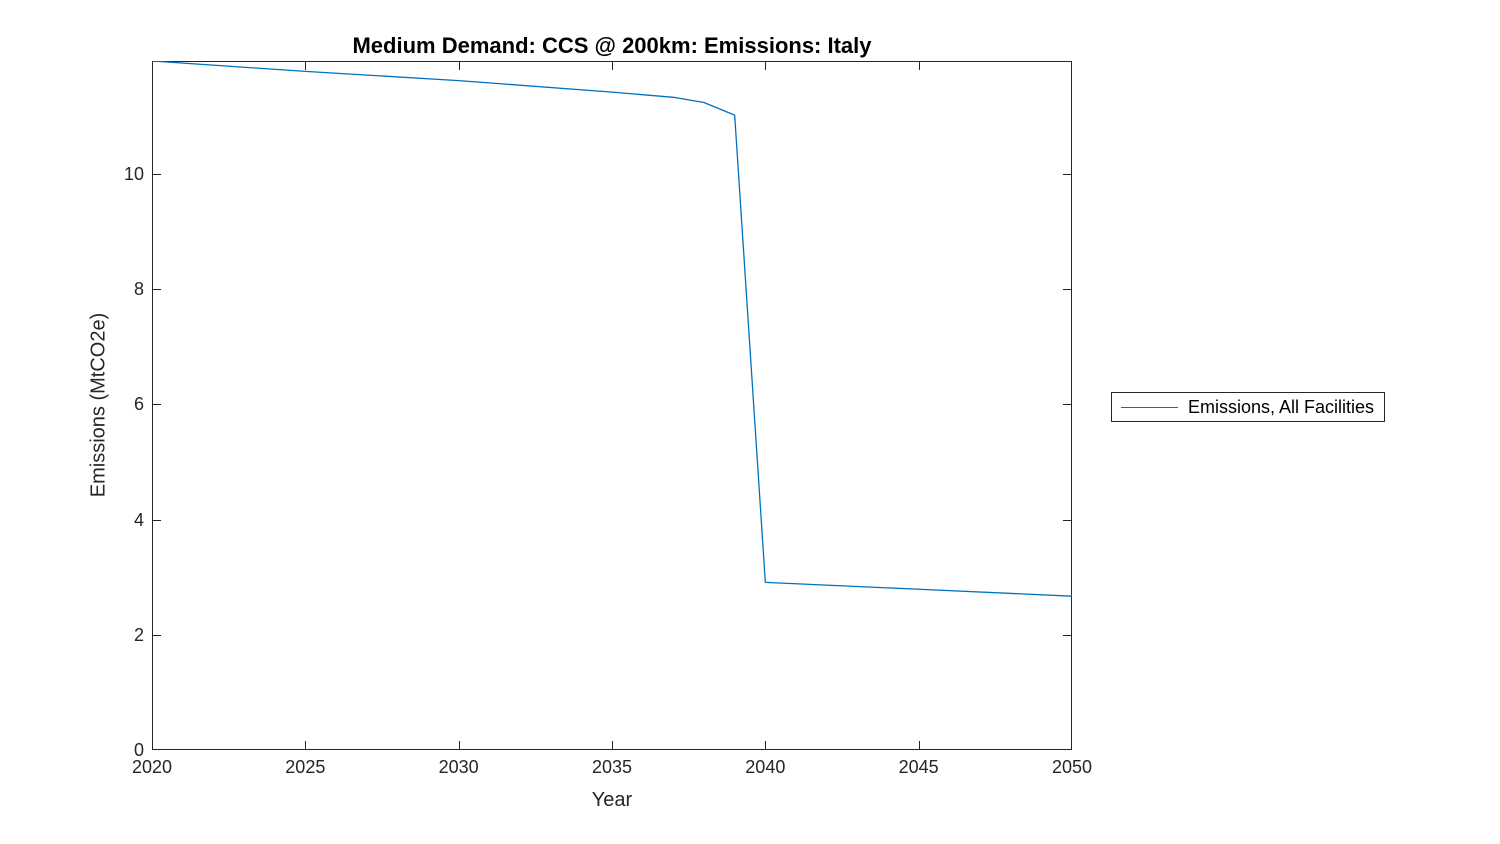 The image size is (1500, 844). What do you see at coordinates (133, 173) in the screenshot?
I see `y-tick-label: 10` at bounding box center [133, 173].